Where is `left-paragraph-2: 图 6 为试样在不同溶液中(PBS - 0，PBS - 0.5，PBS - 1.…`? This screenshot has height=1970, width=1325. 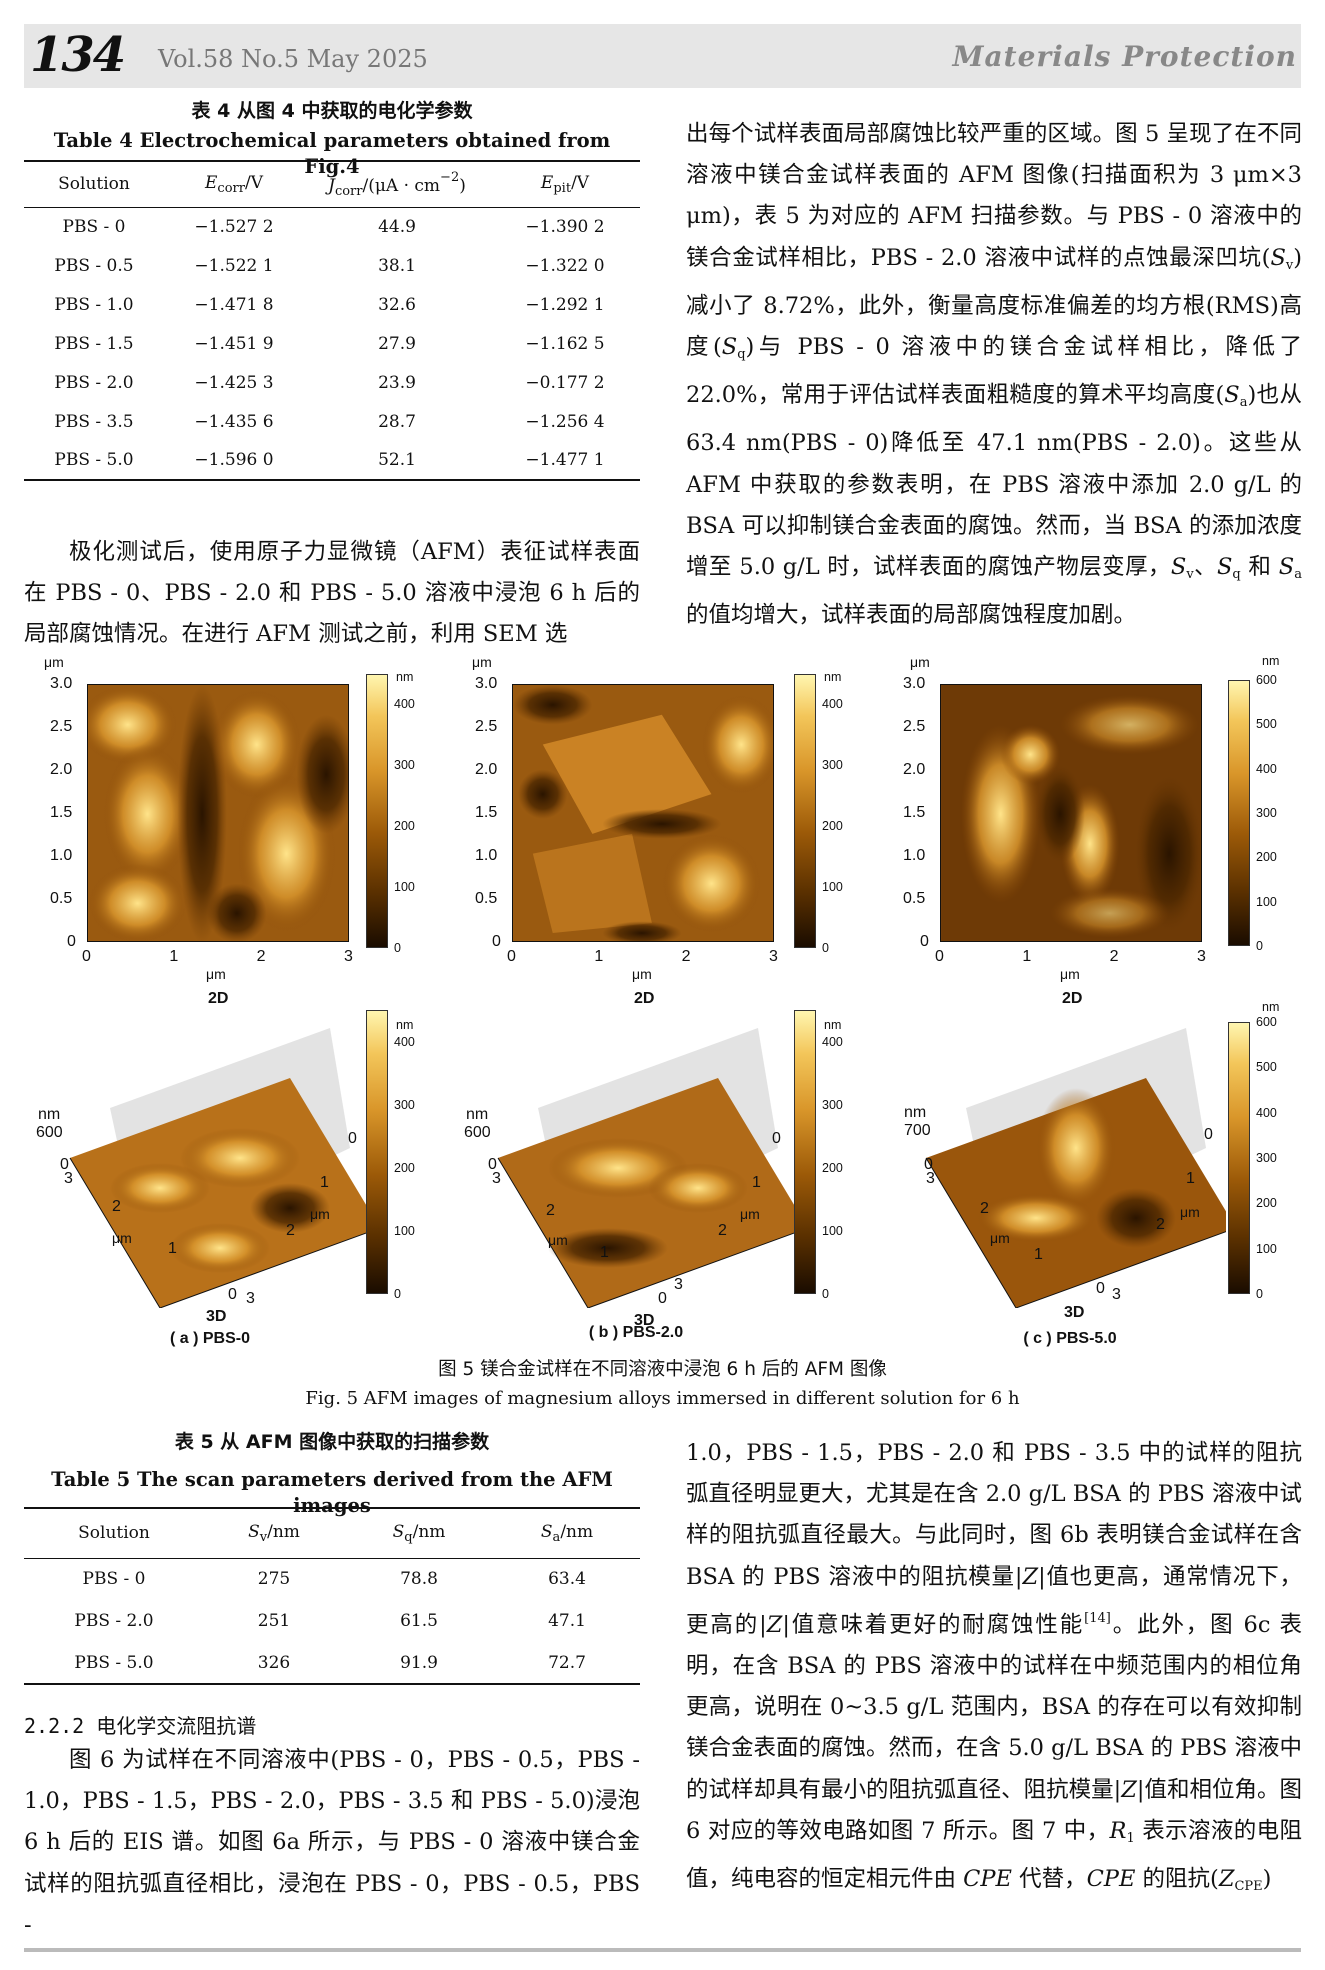
left-paragraph-2: 图 6 为试样在不同溶液中(PBS - 0，PBS - 0.5，PBS - 1.… is located at coordinates (332, 1842).